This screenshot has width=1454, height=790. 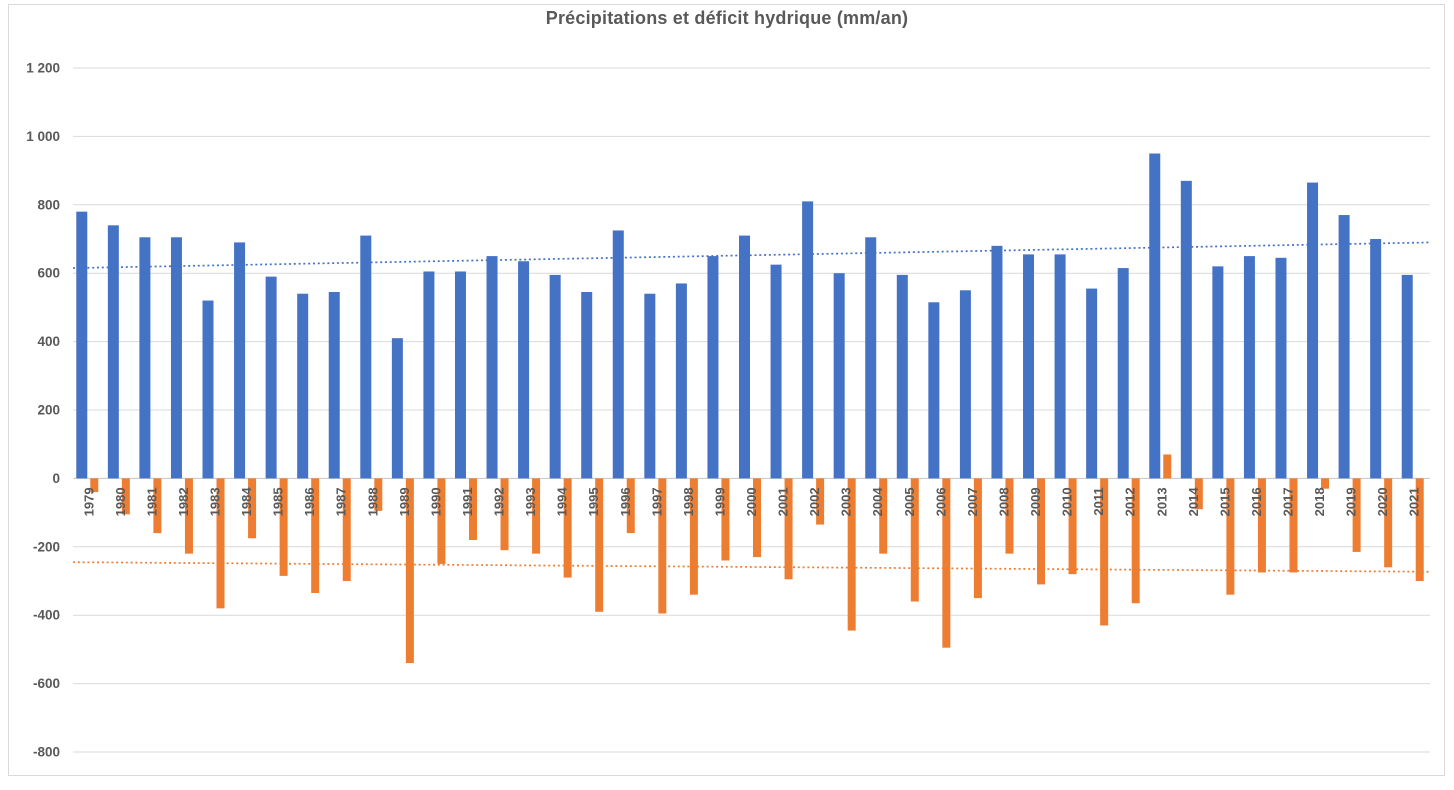 What do you see at coordinates (909, 501) in the screenshot?
I see `x-axis-tick-label-2005: 2005` at bounding box center [909, 501].